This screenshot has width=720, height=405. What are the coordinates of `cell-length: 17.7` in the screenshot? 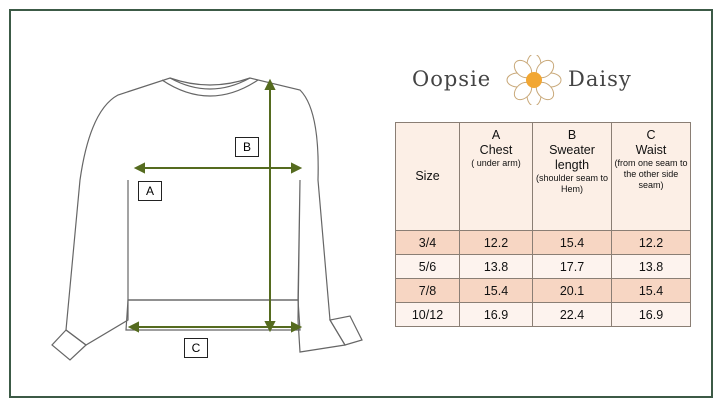 It's located at (572, 266).